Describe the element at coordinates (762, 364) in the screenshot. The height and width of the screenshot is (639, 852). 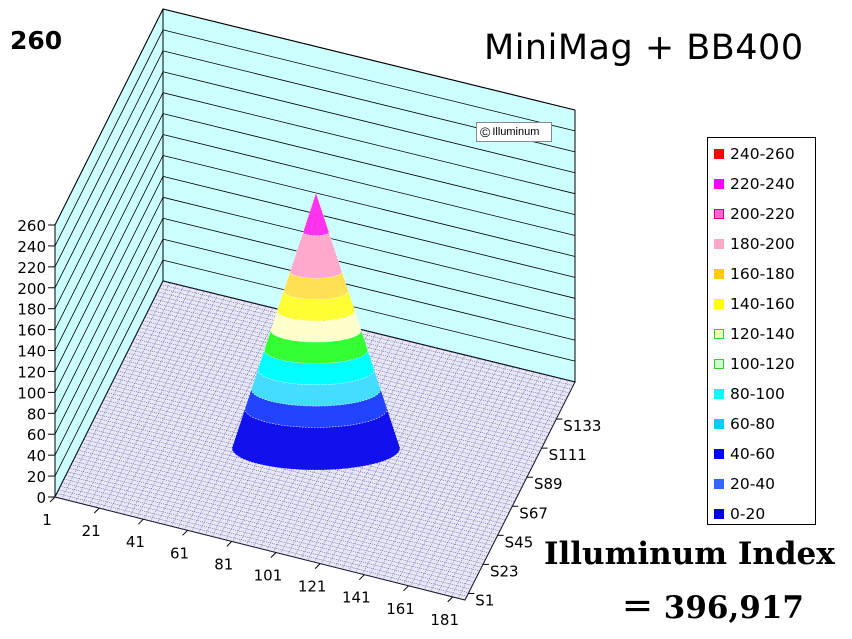
I see `legend-label: 100-120` at that location.